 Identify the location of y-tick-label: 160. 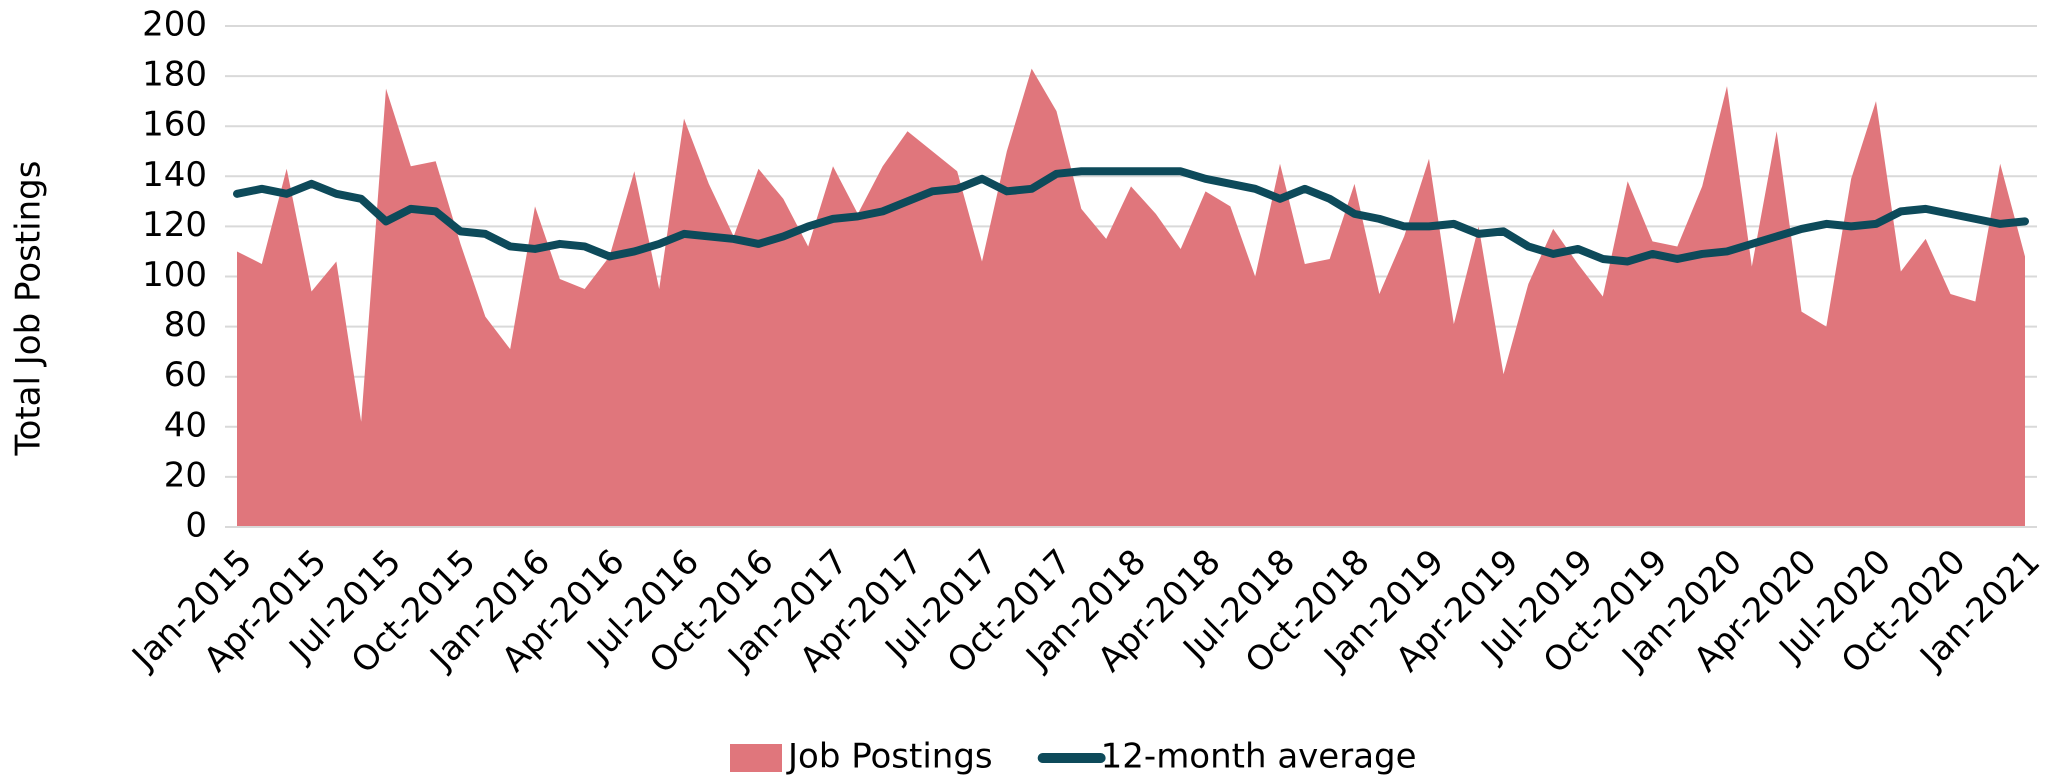
(174, 125).